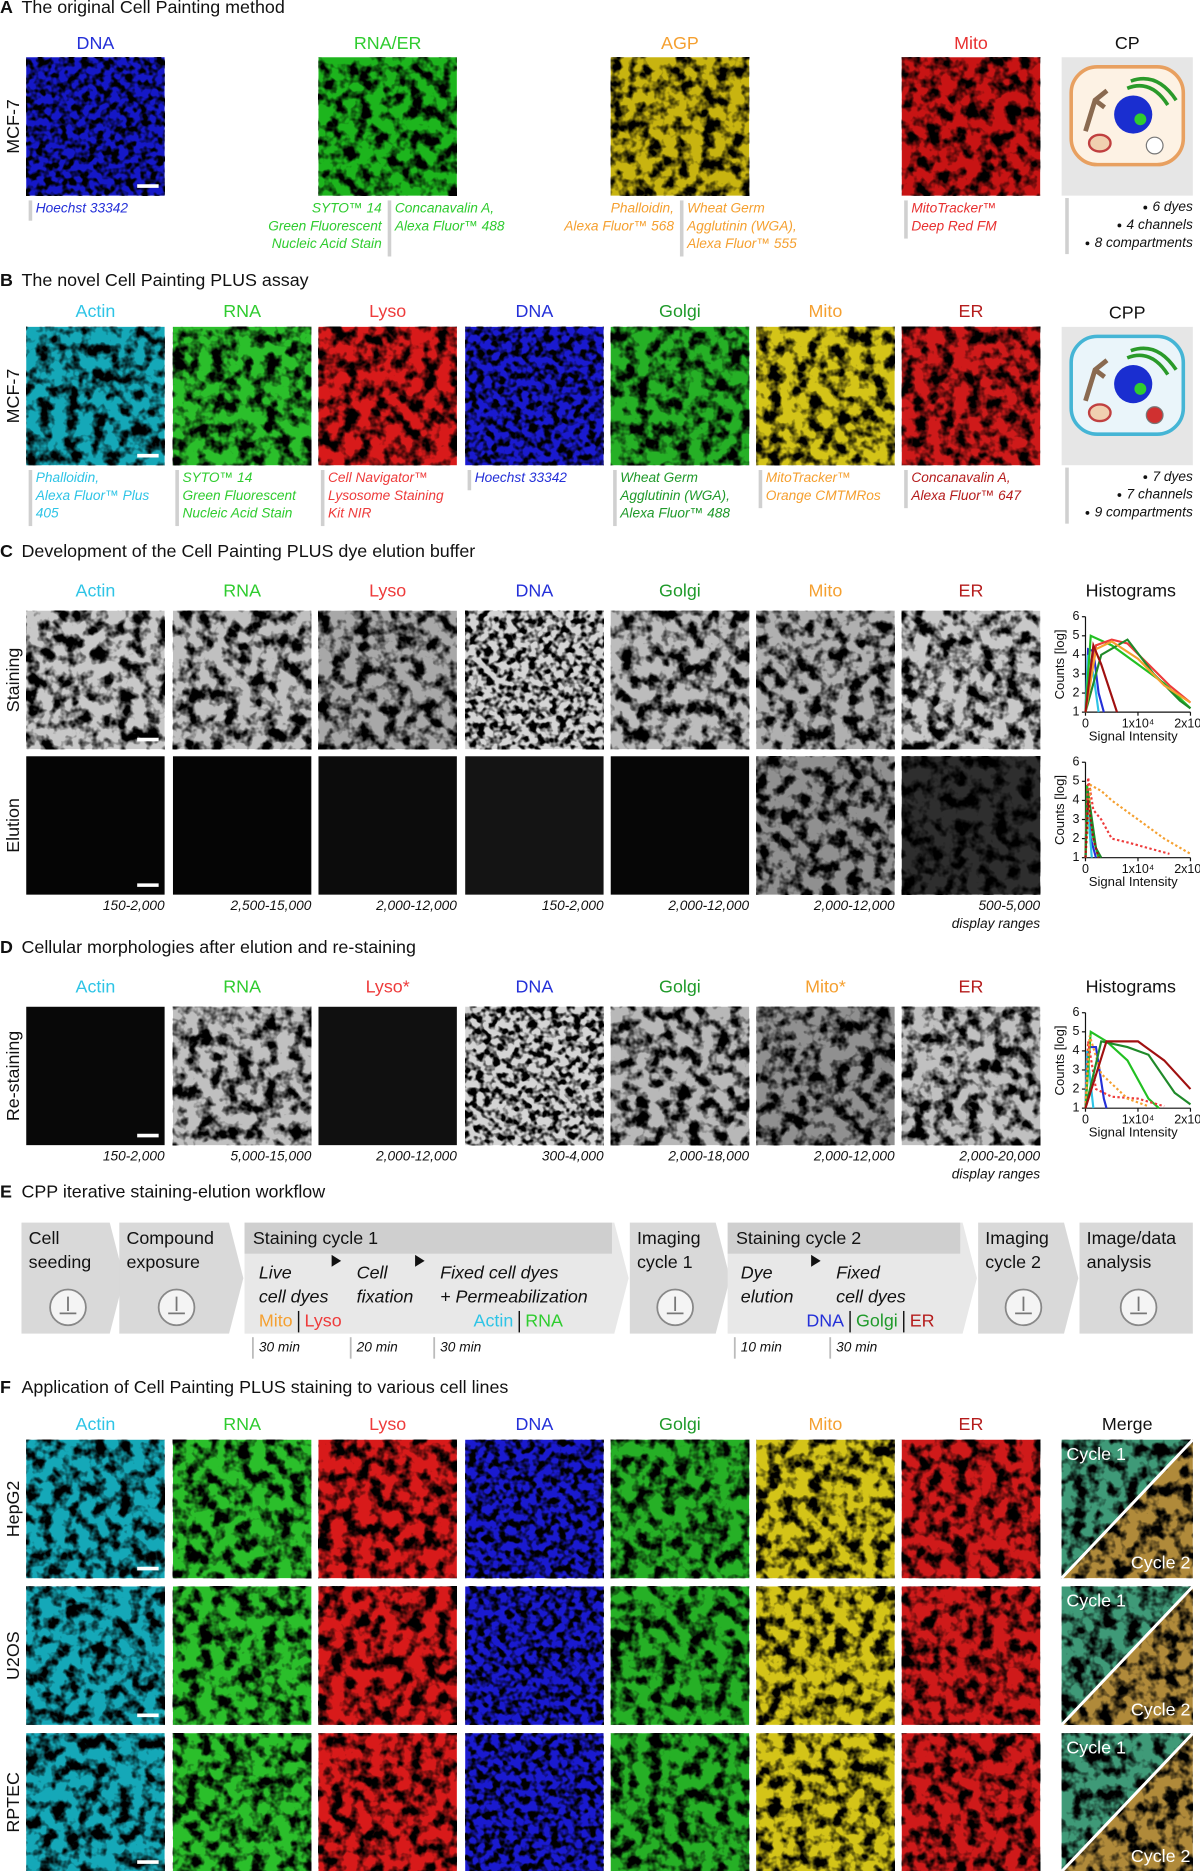 Image resolution: width=1200 pixels, height=1871 pixels. I want to click on step-label: analysis, so click(1119, 1262).